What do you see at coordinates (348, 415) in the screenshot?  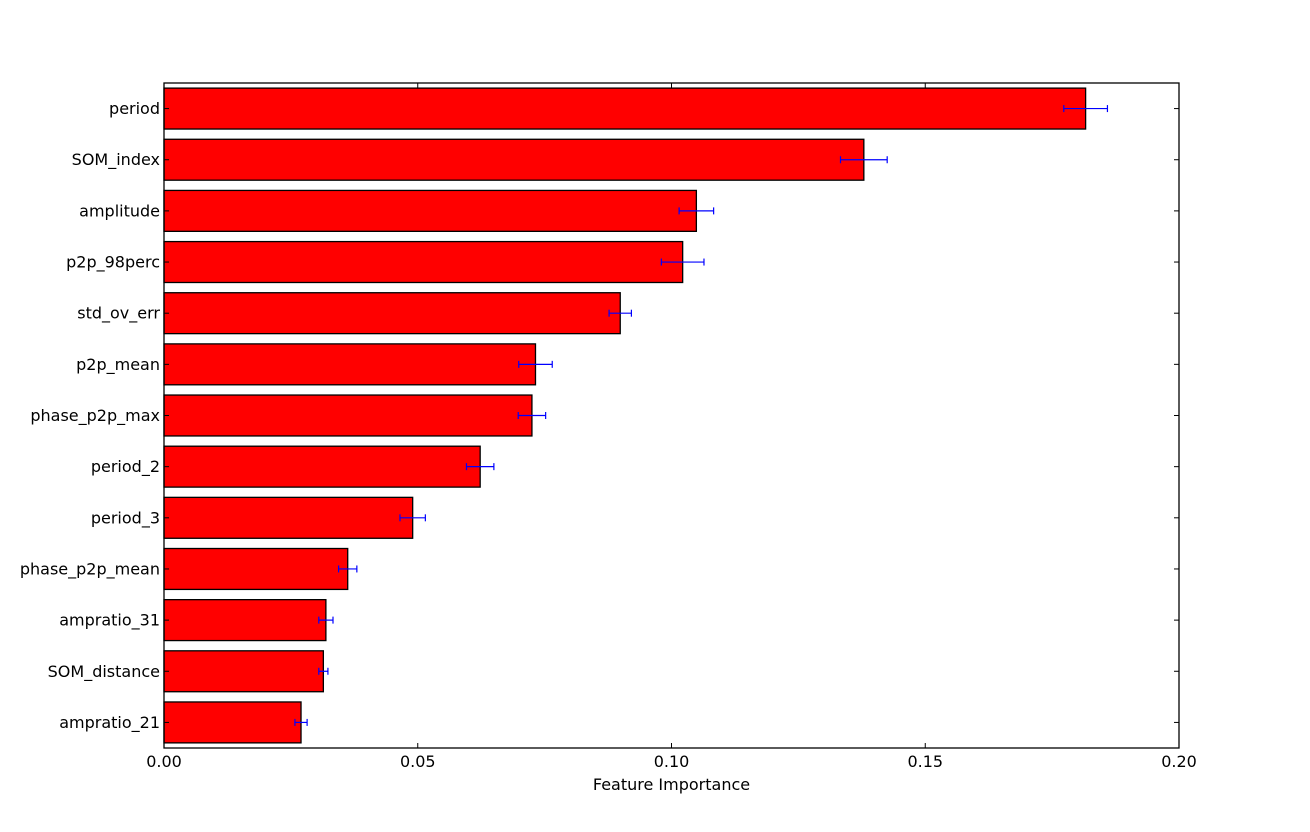 I see `bar-phase_p2p_max` at bounding box center [348, 415].